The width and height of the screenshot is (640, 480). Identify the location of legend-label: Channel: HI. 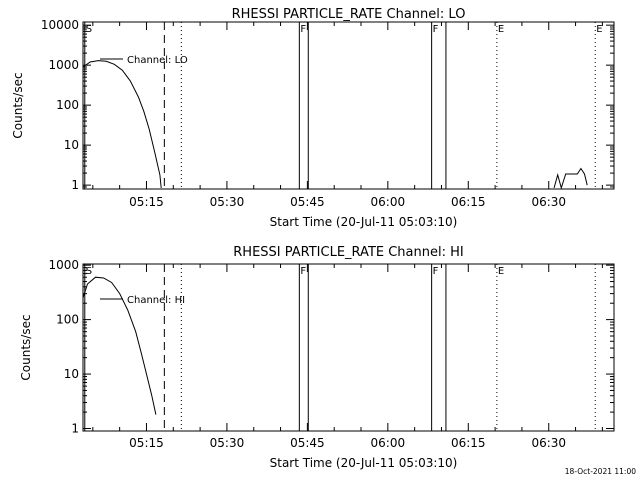
(156, 300).